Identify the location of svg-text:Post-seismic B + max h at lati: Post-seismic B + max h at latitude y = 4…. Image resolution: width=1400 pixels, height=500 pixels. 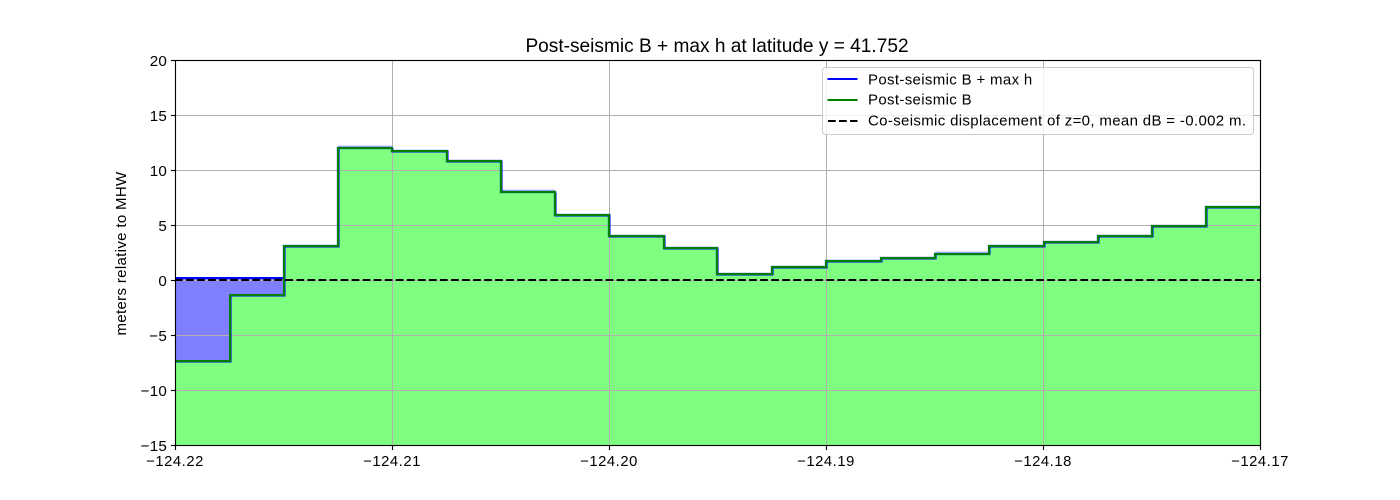
(716, 46).